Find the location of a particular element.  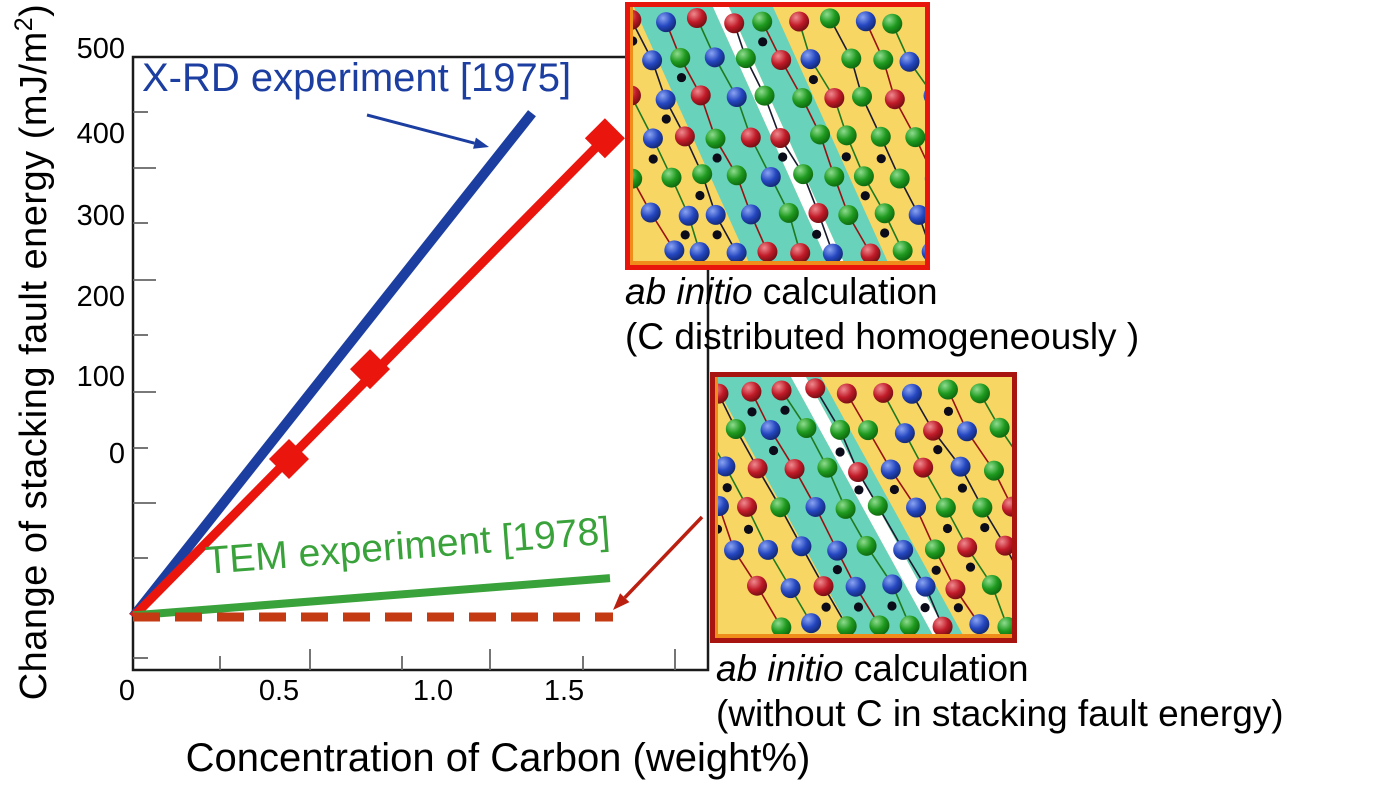

x-axis-title: Concentration of Carbon (weight%) is located at coordinates (498, 758).